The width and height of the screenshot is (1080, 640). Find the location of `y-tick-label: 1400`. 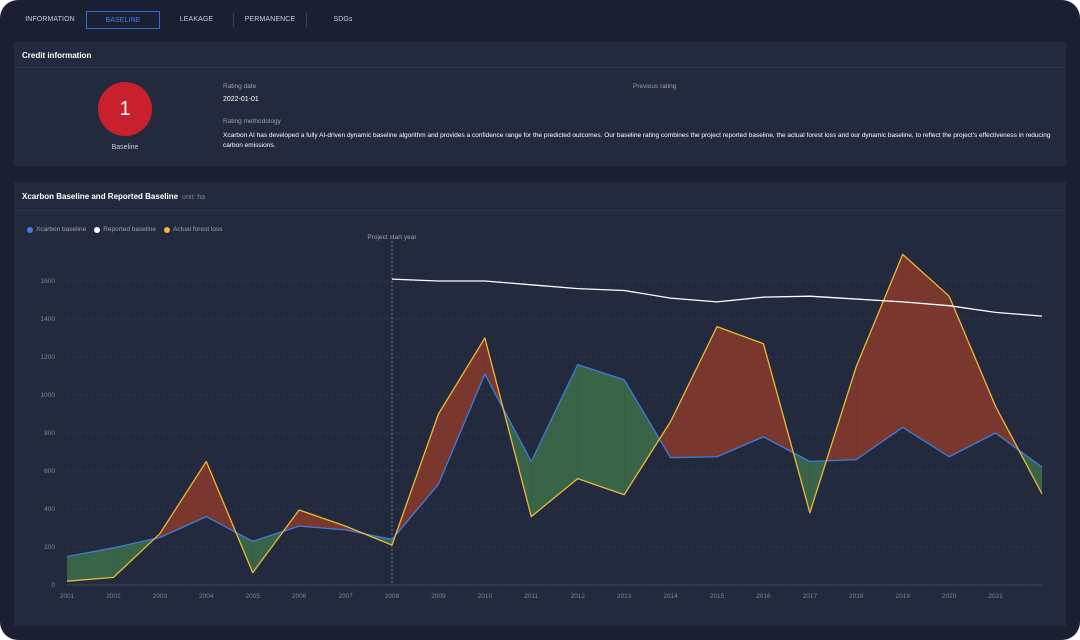

y-tick-label: 1400 is located at coordinates (48, 319).